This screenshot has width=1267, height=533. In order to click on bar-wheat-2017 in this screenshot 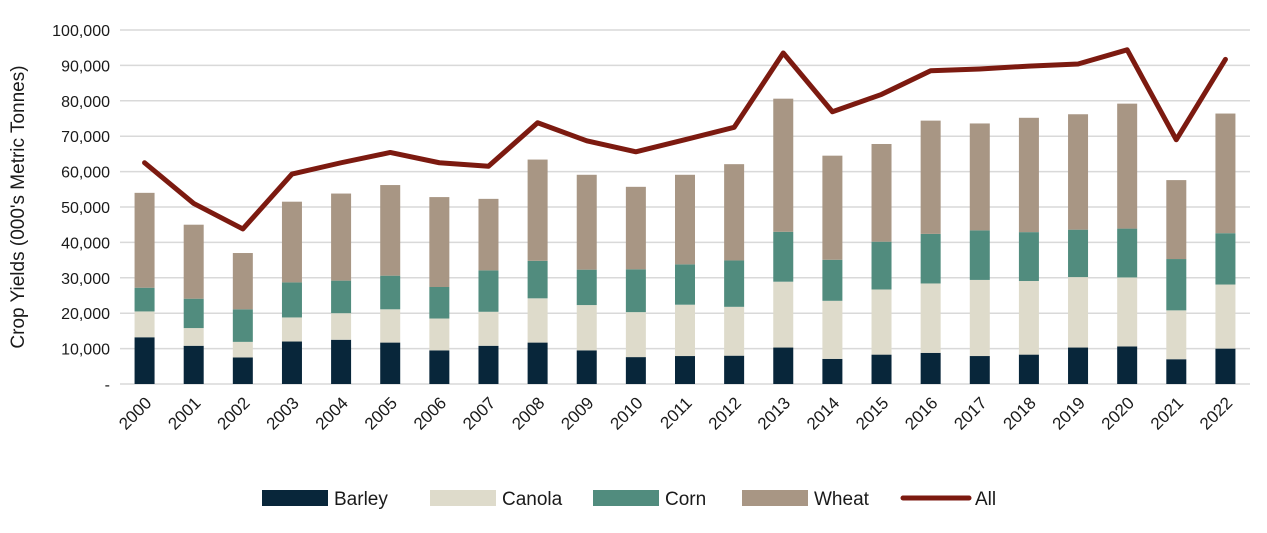, I will do `click(980, 176)`.